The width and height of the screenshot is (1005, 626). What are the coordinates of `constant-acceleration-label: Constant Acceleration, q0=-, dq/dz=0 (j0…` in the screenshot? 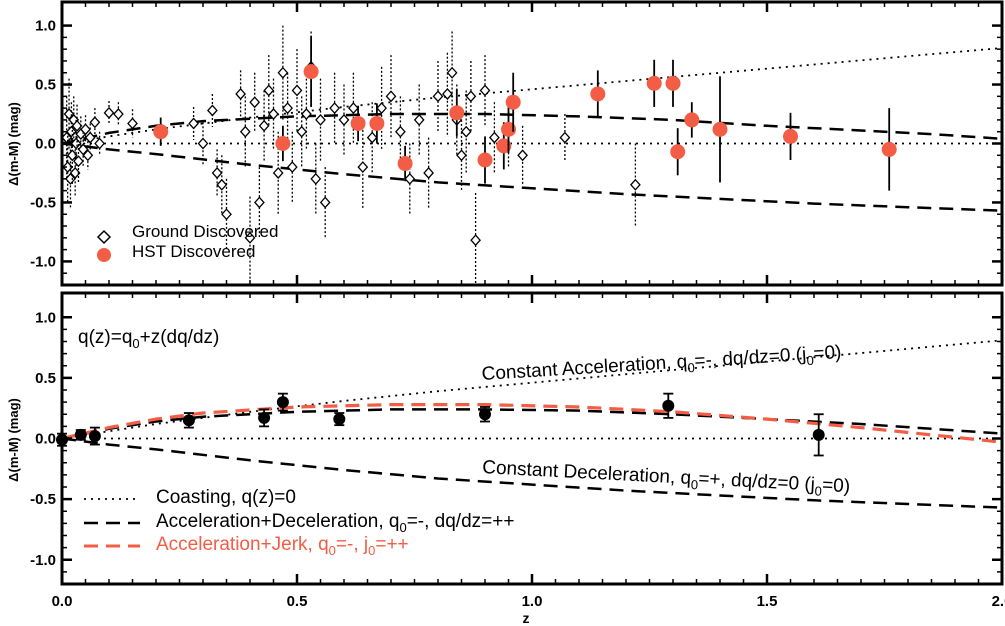 It's located at (661, 365).